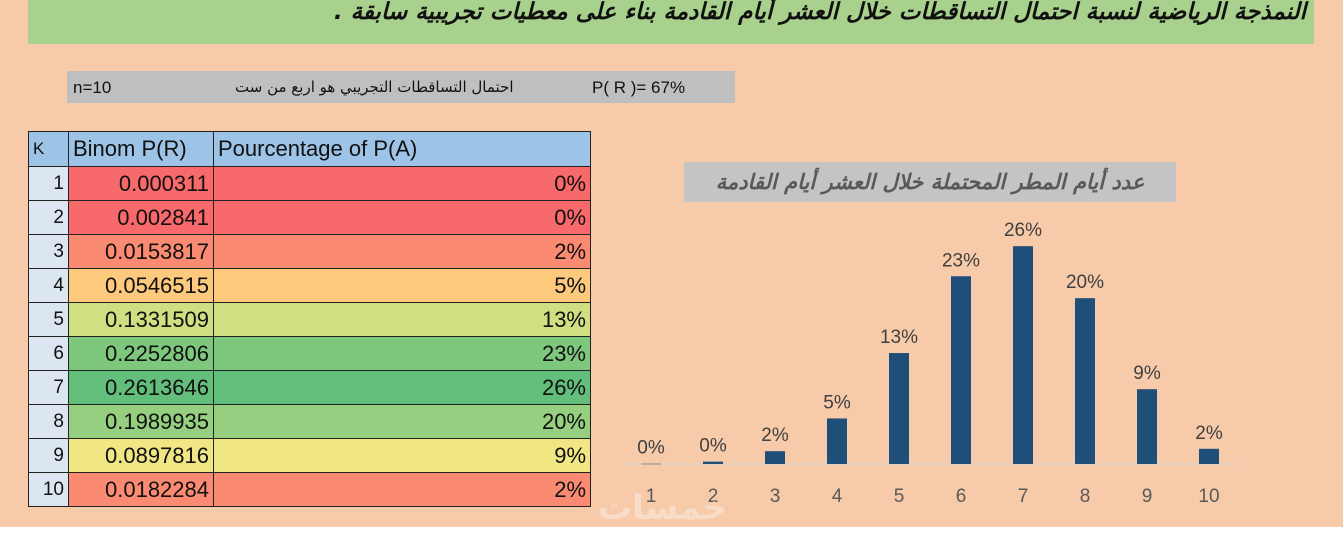 The width and height of the screenshot is (1343, 537). What do you see at coordinates (662, 508) in the screenshot?
I see `watermark-logo: خمسات` at bounding box center [662, 508].